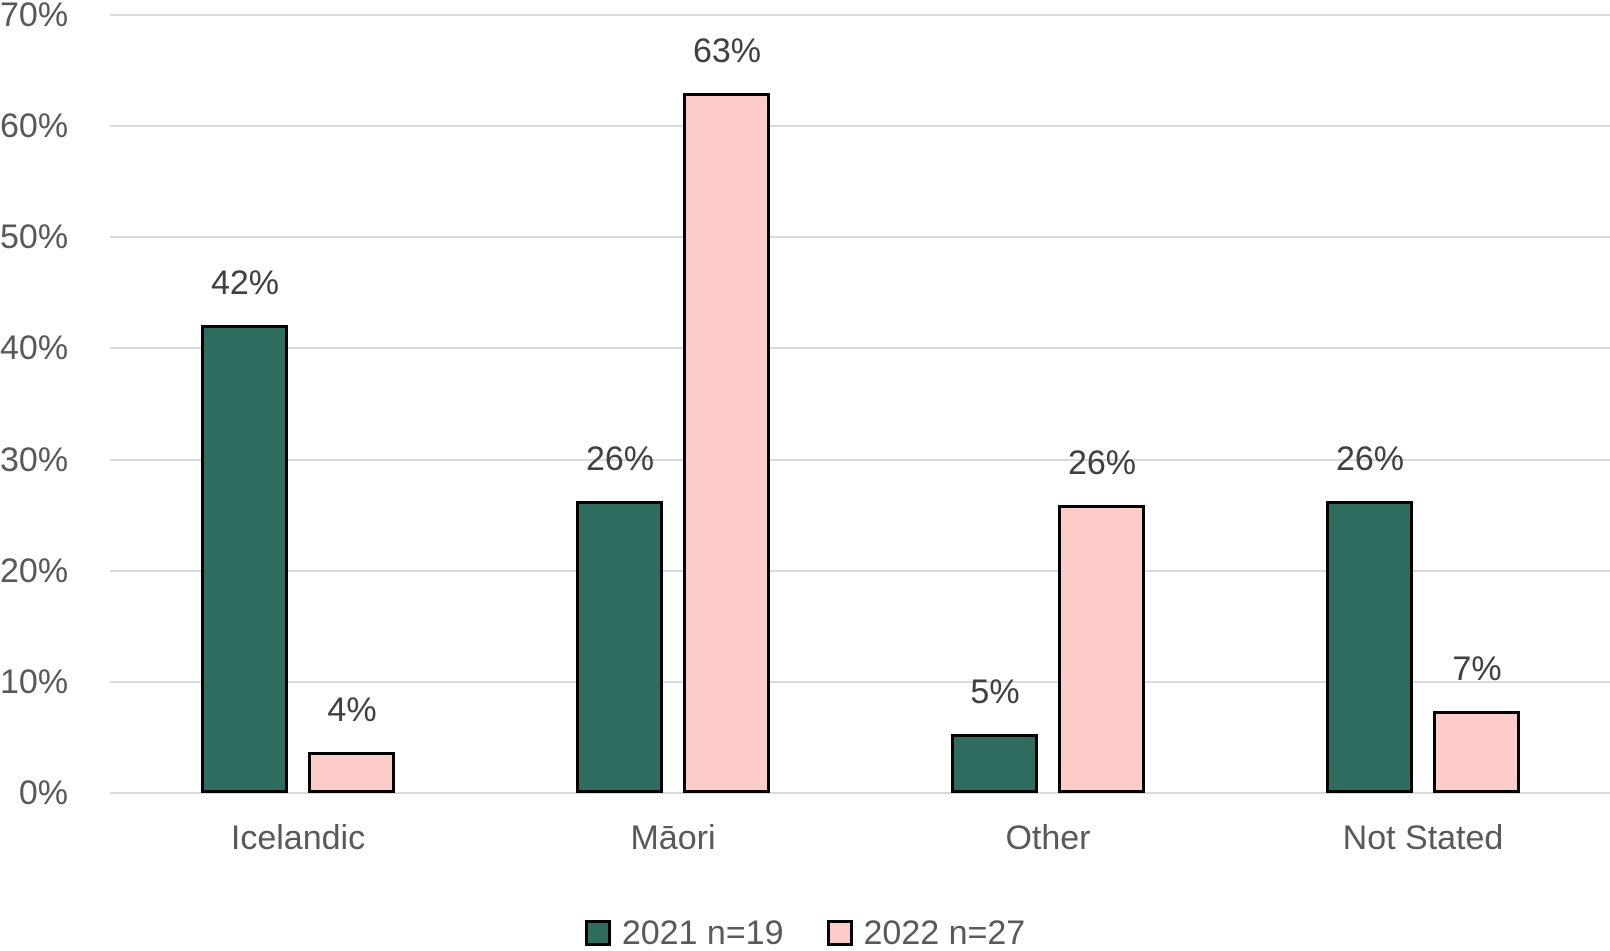  I want to click on x-axis-label-other: Other, so click(1048, 838).